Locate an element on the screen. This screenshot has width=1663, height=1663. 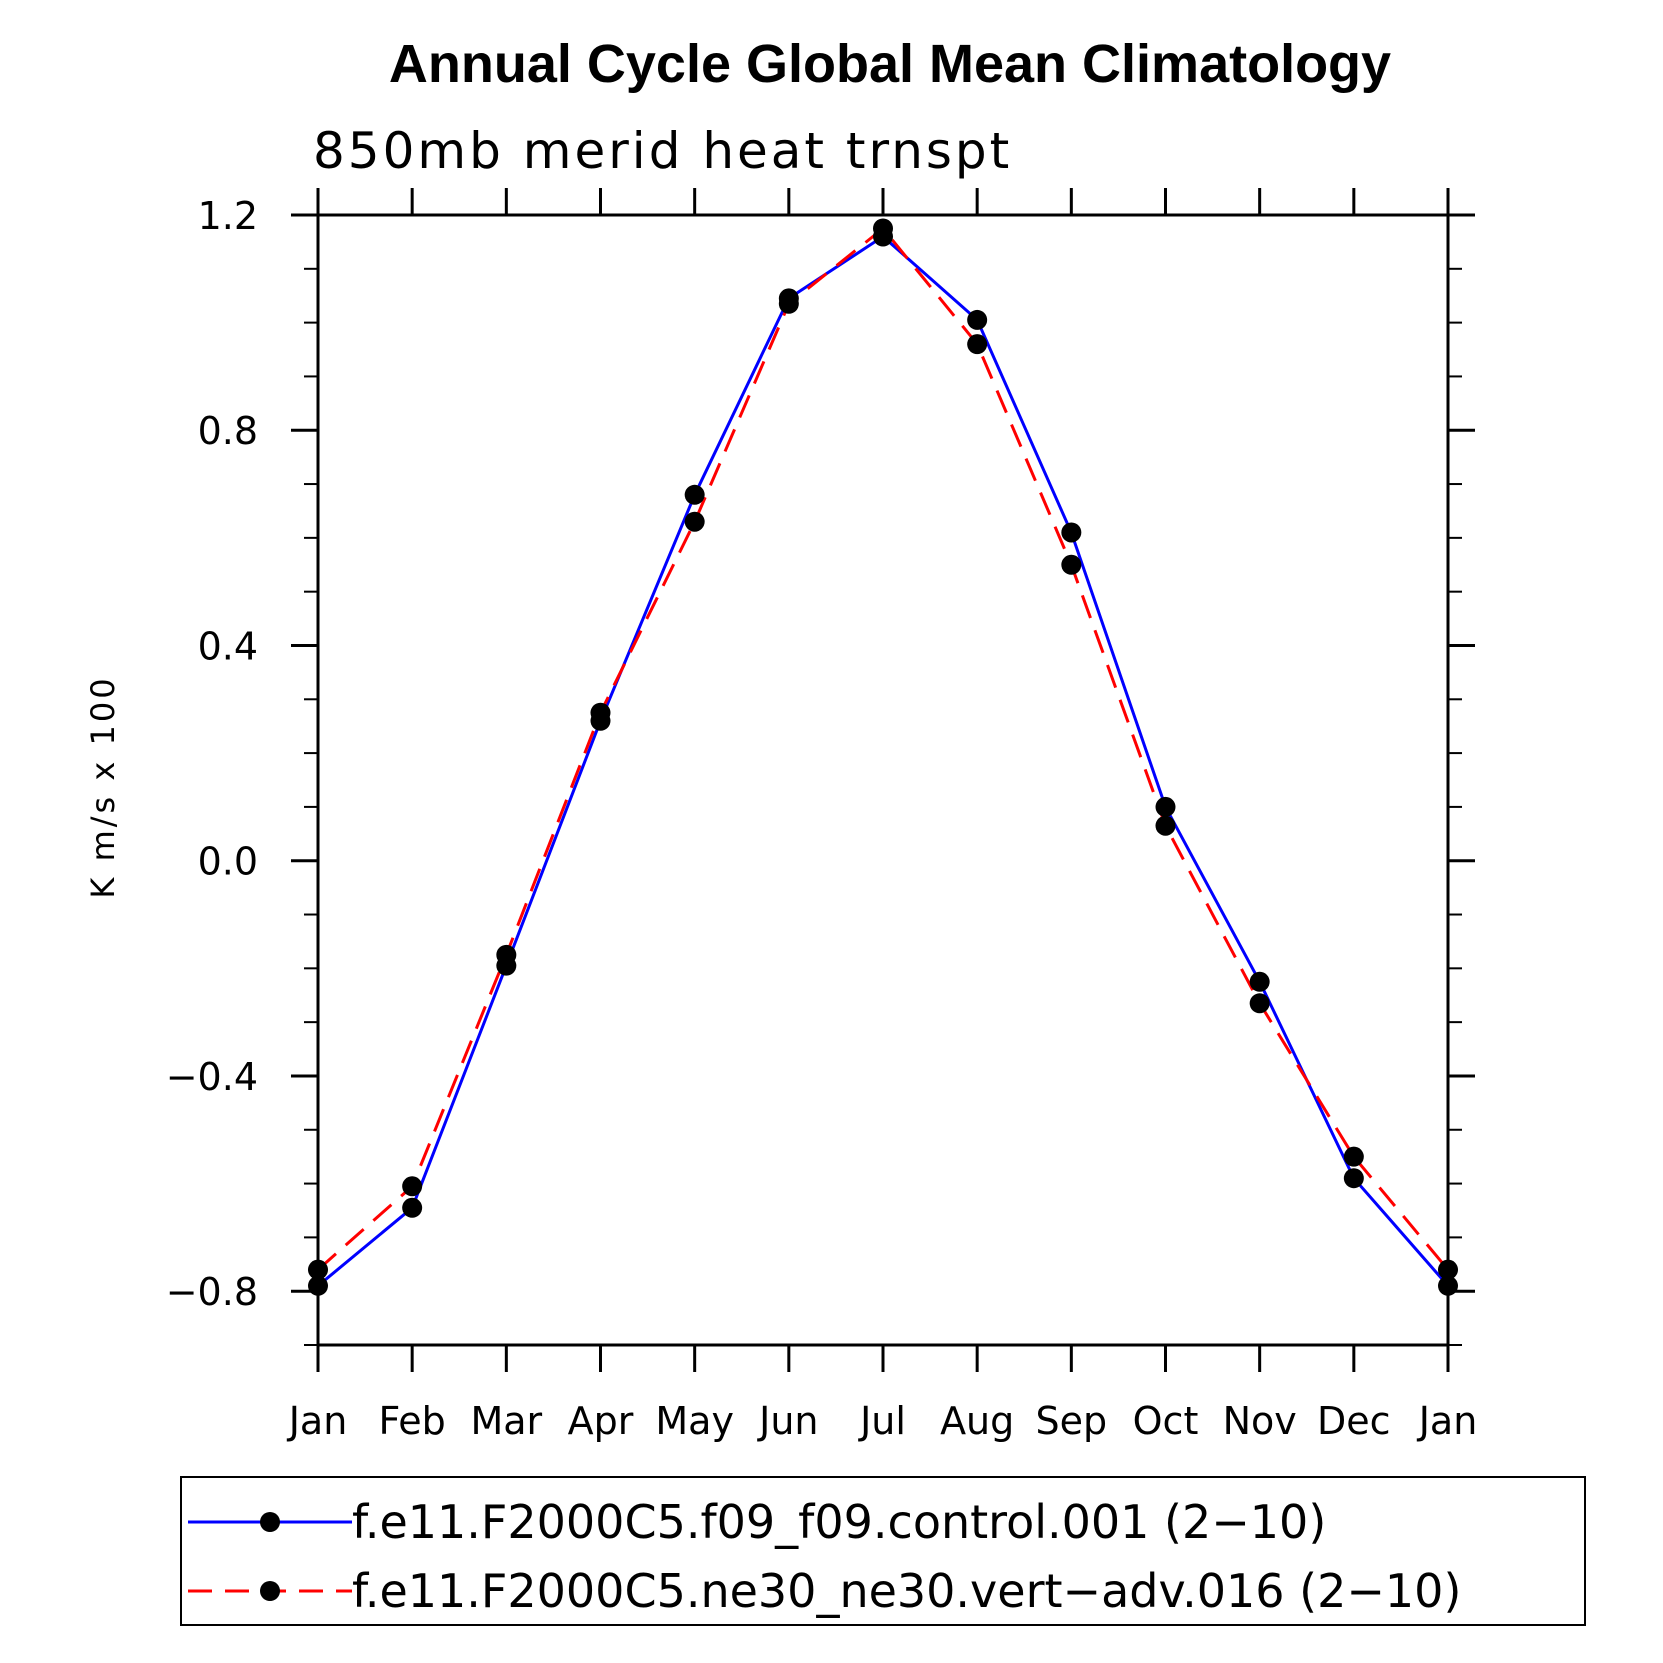
x-tick-label: Dec is located at coordinates (1354, 1421).